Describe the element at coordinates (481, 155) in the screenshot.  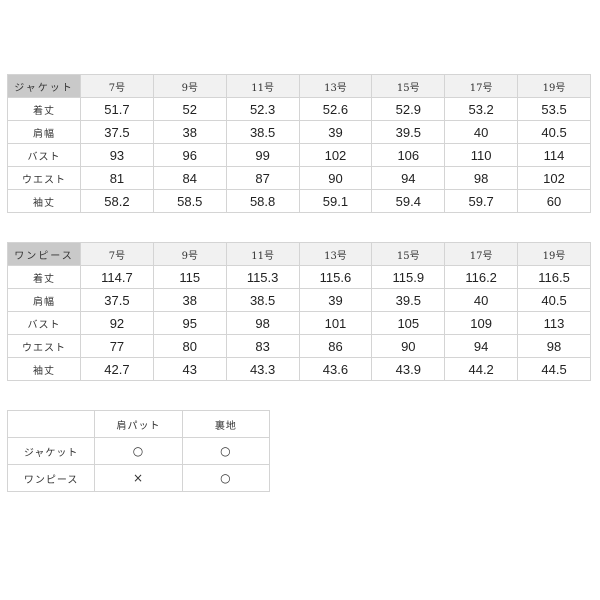
I see `measurement-cell: 110` at that location.